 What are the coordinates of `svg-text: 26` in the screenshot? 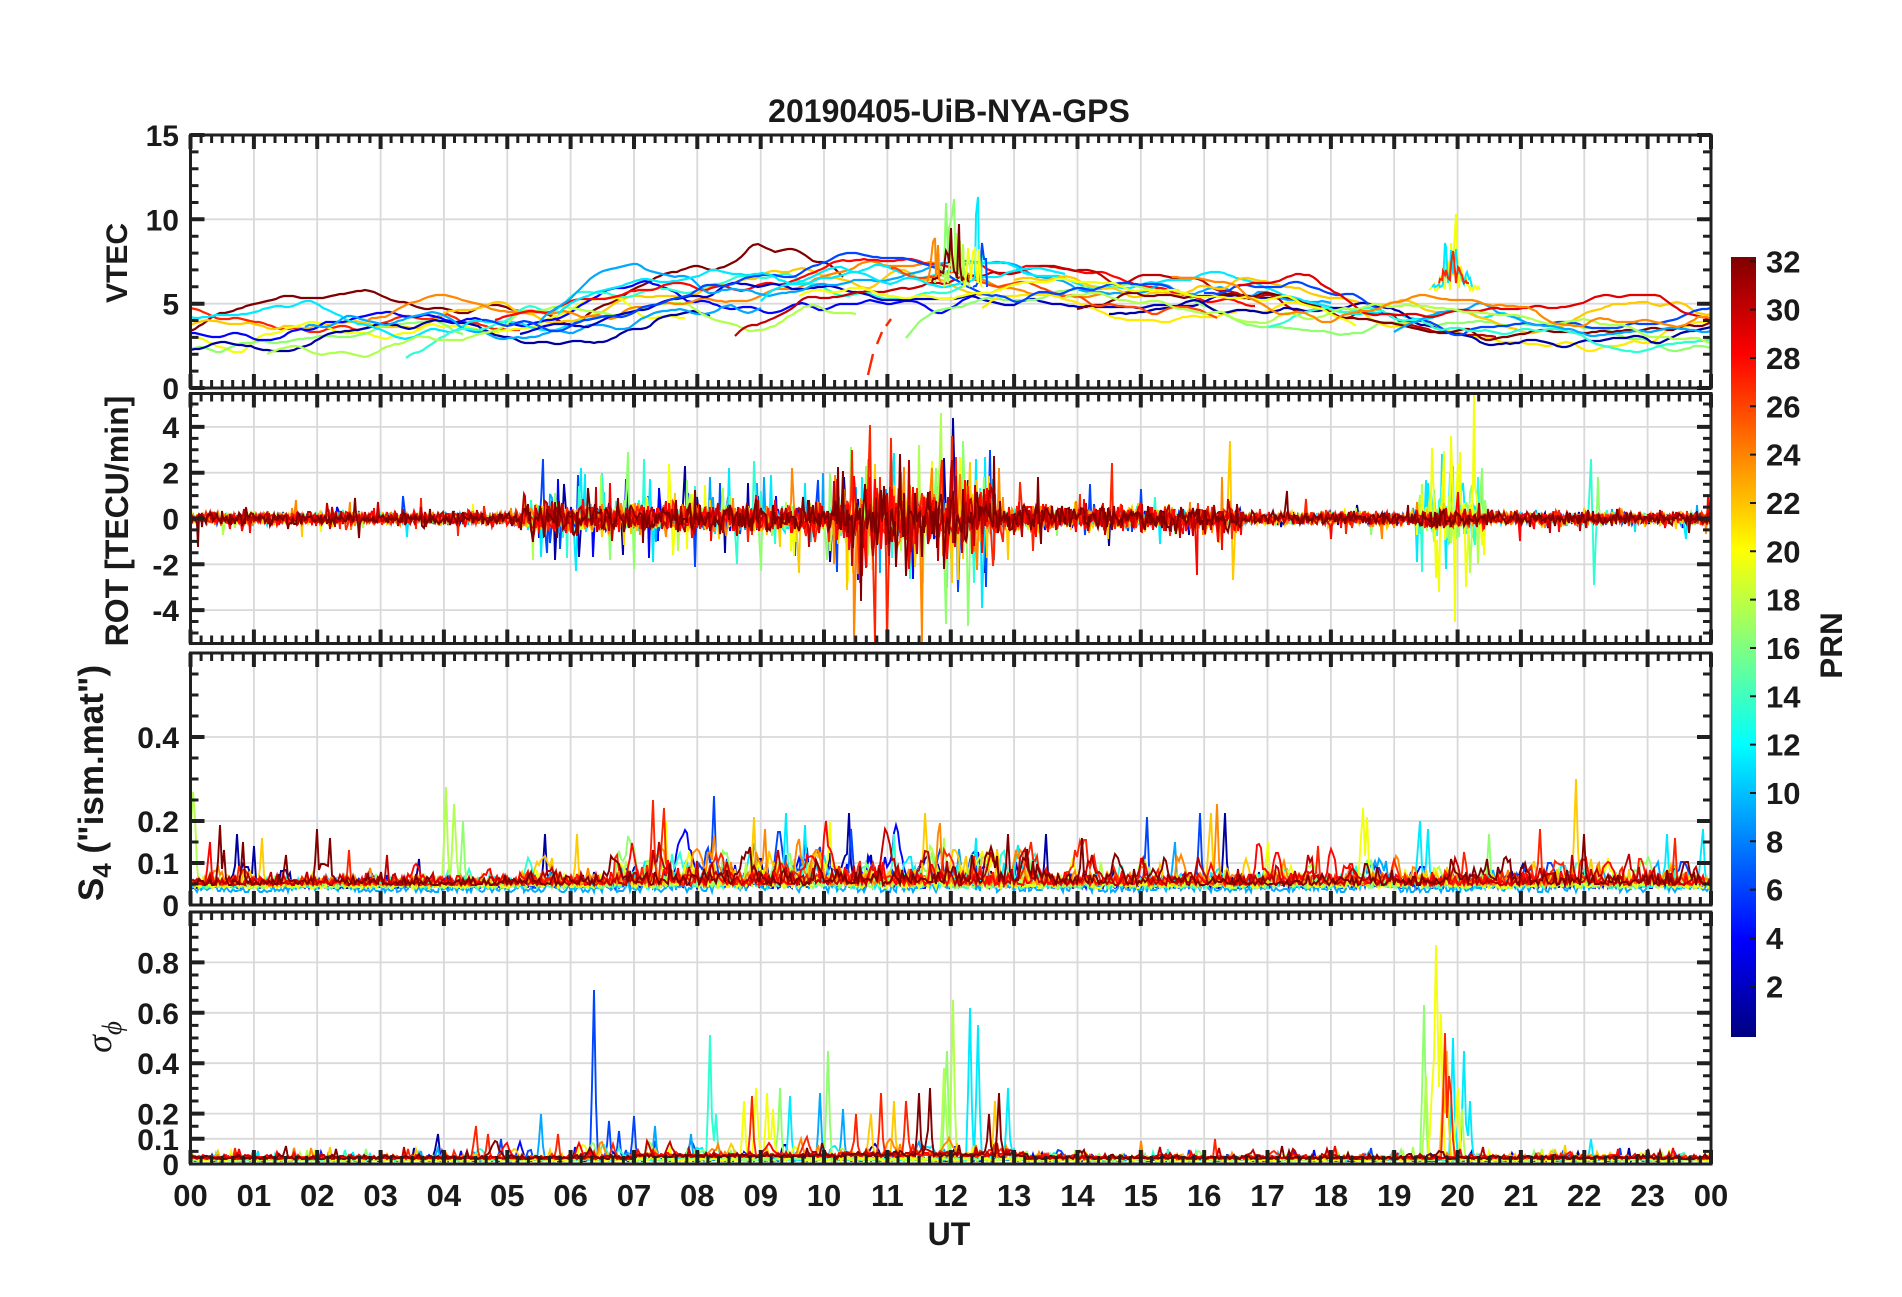 It's located at (1783, 406).